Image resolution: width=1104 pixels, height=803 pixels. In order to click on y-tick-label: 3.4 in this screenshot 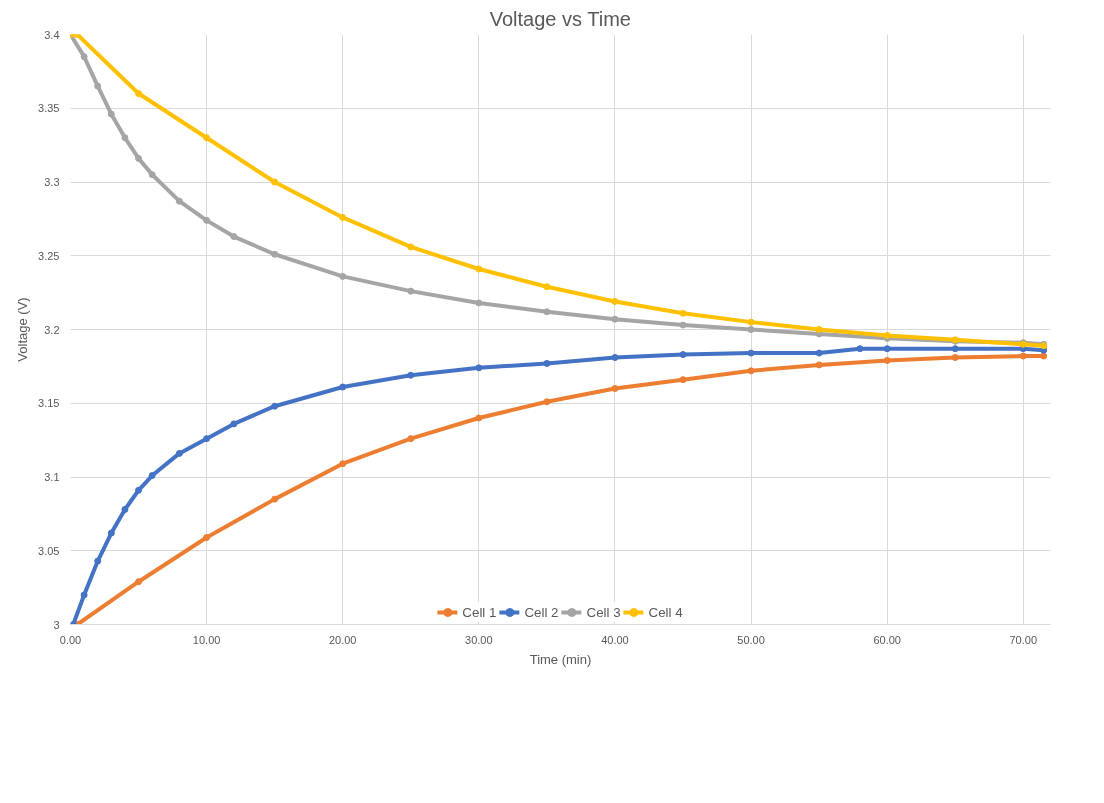, I will do `click(52, 34)`.